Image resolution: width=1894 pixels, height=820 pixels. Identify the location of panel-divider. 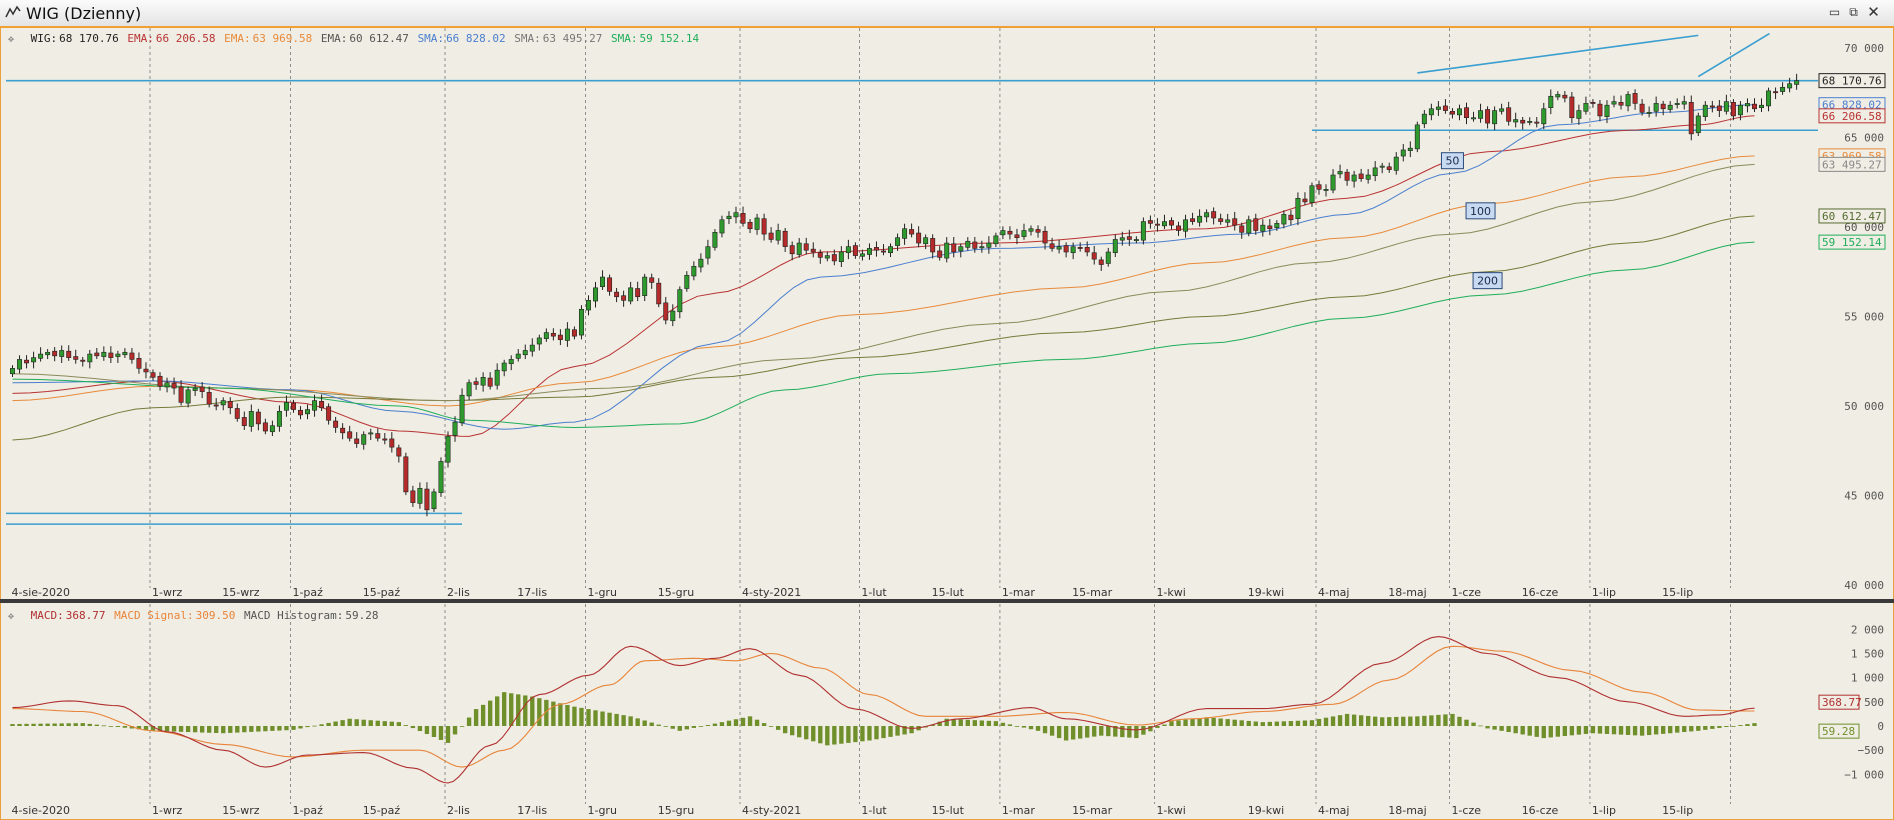
(947, 601).